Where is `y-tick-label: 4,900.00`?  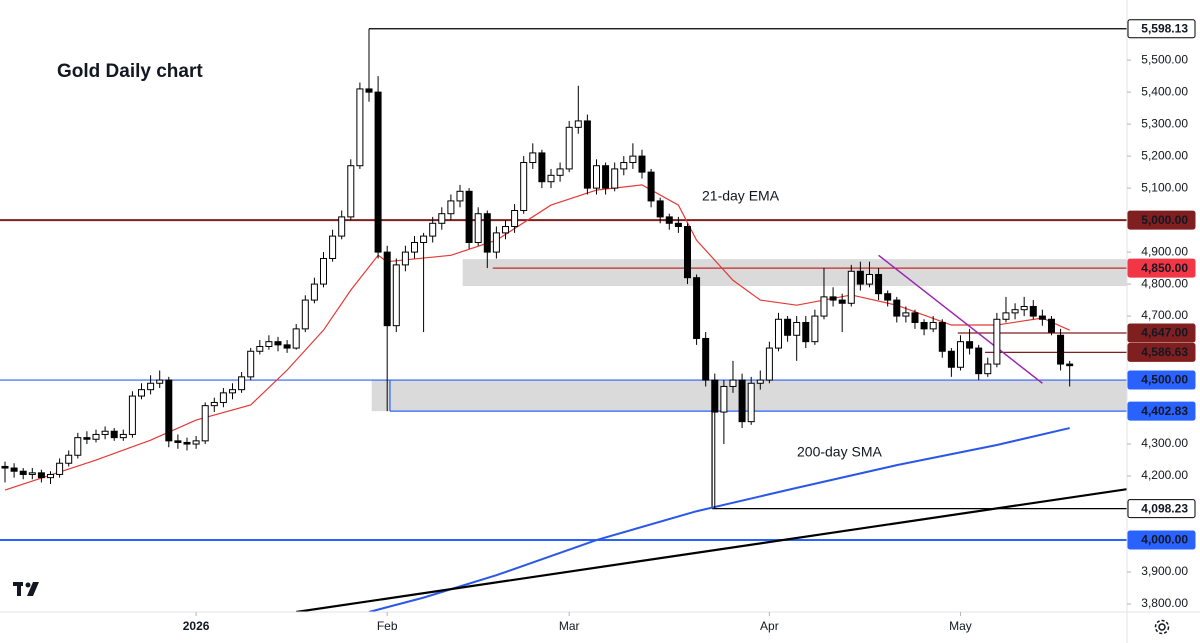
y-tick-label: 4,900.00 is located at coordinates (1164, 251).